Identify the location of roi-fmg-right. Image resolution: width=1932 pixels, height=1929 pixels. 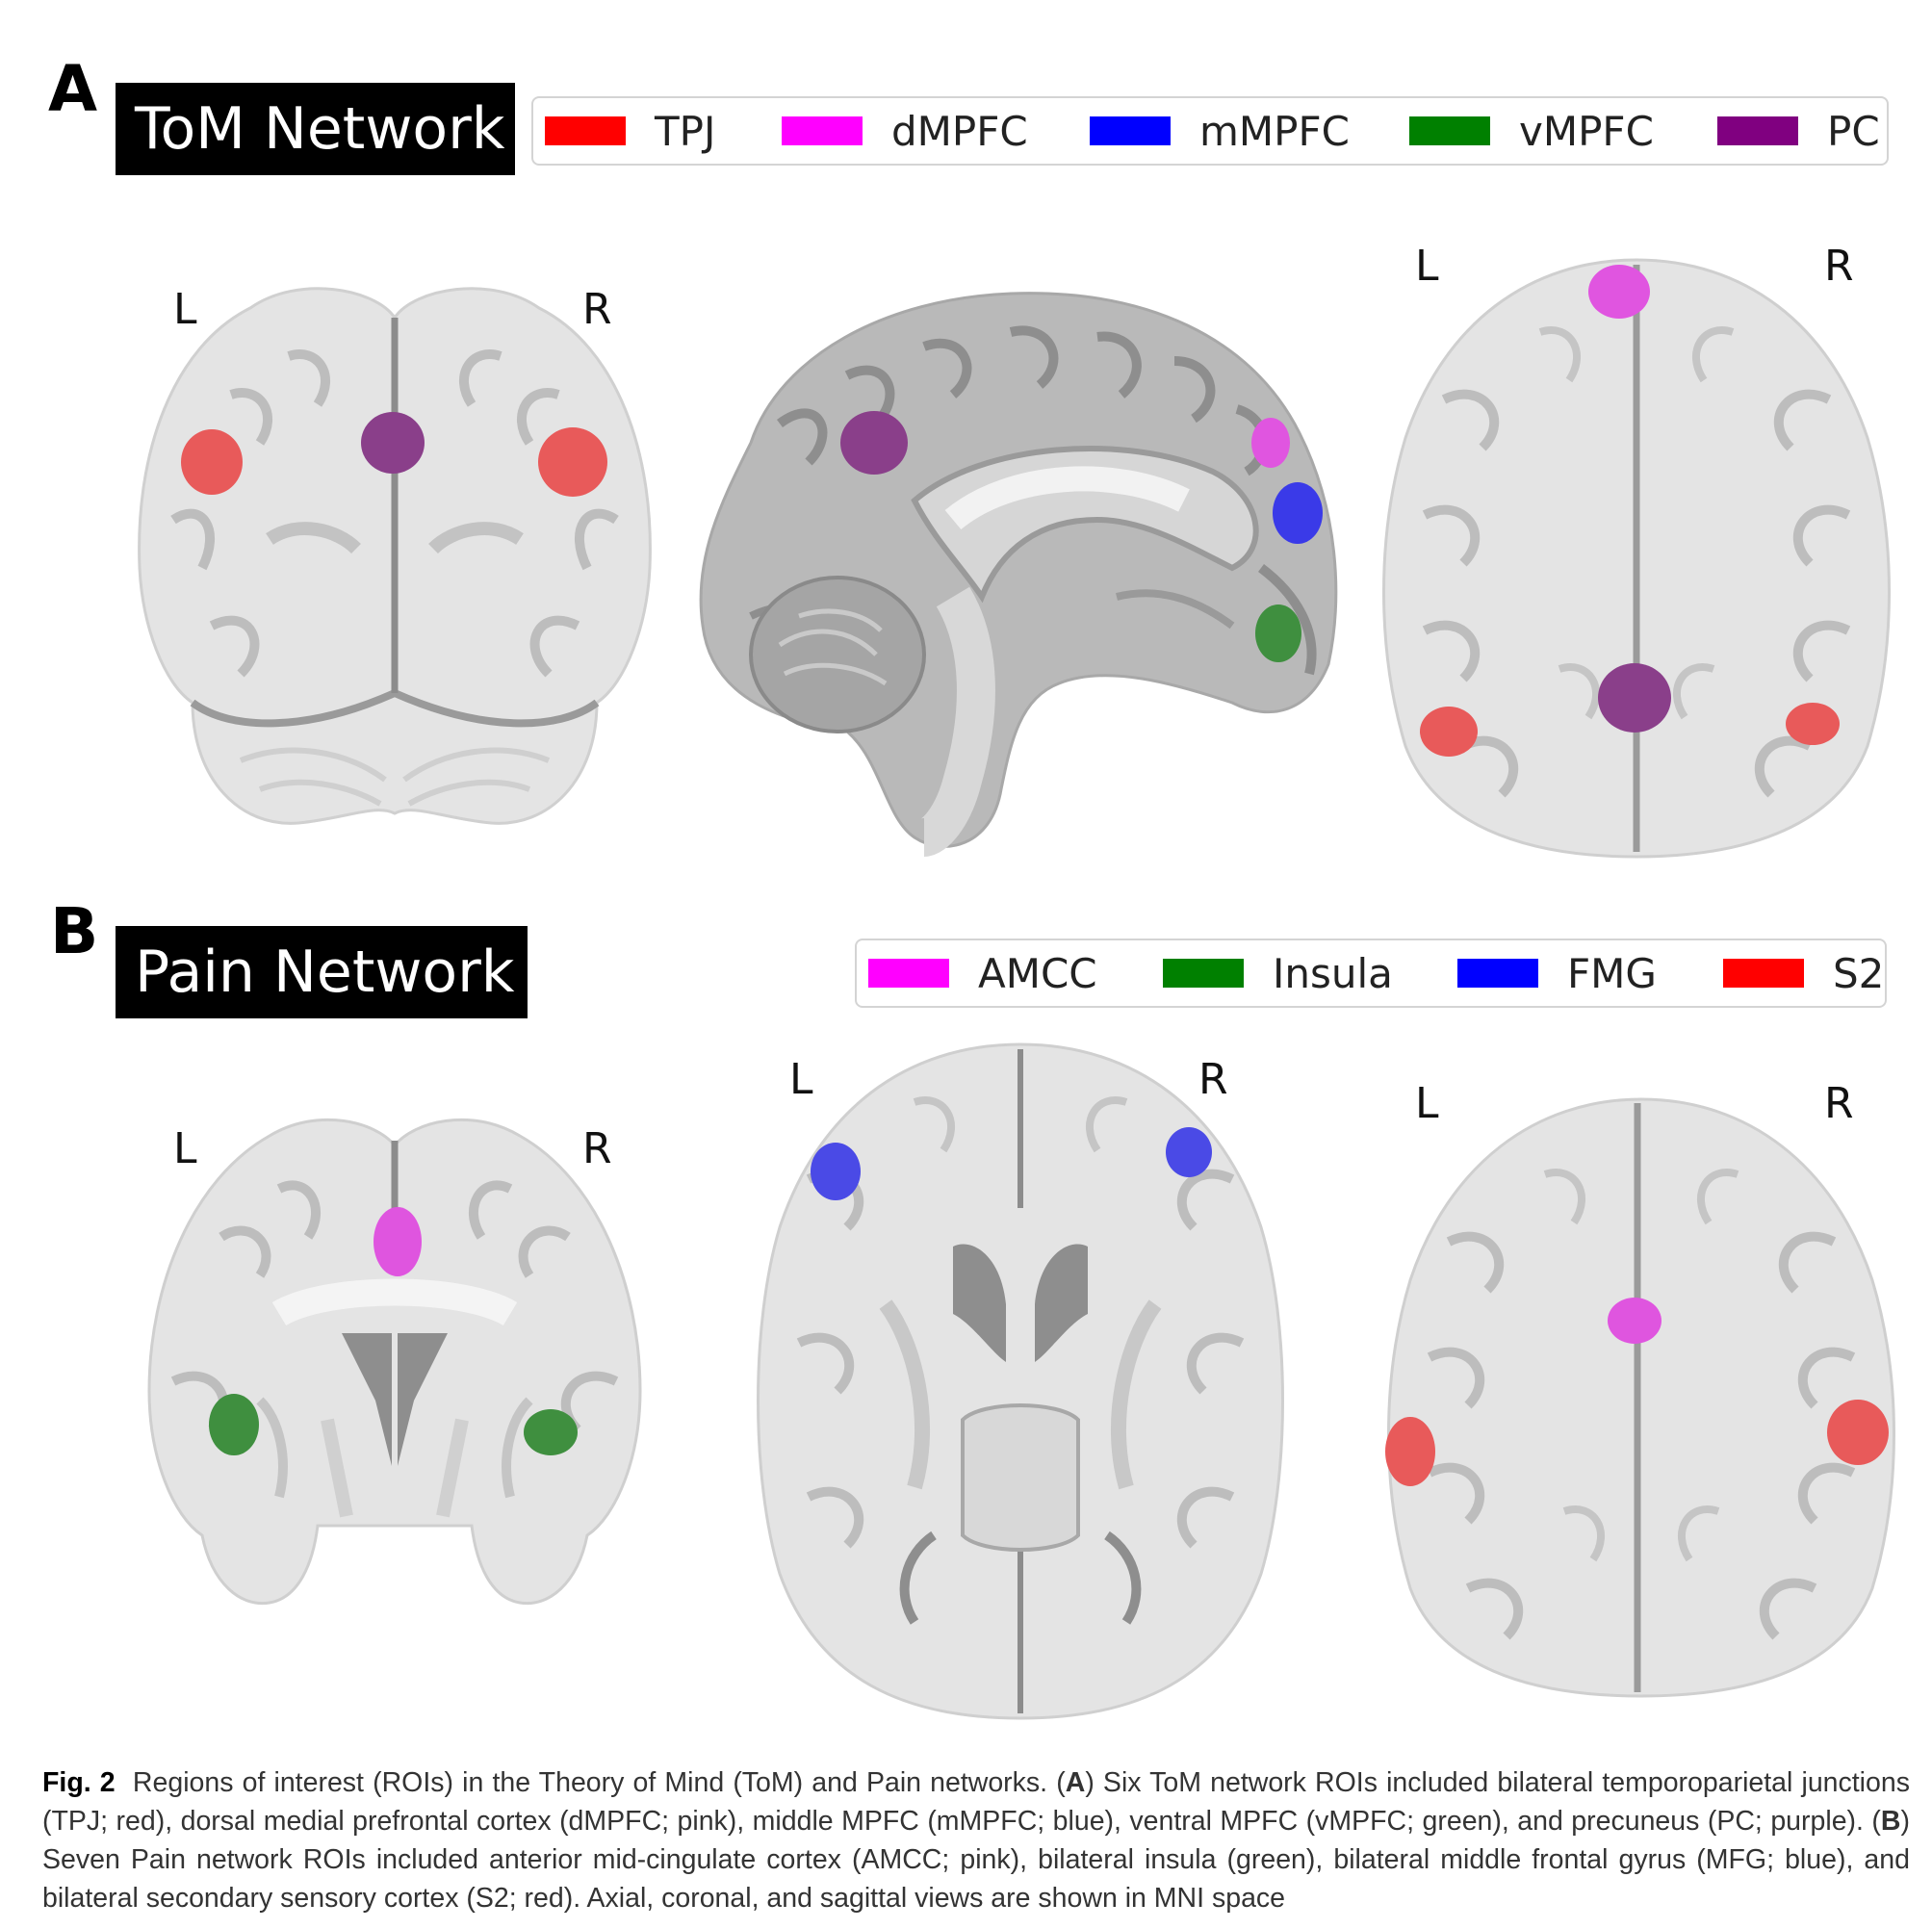
(1189, 1152).